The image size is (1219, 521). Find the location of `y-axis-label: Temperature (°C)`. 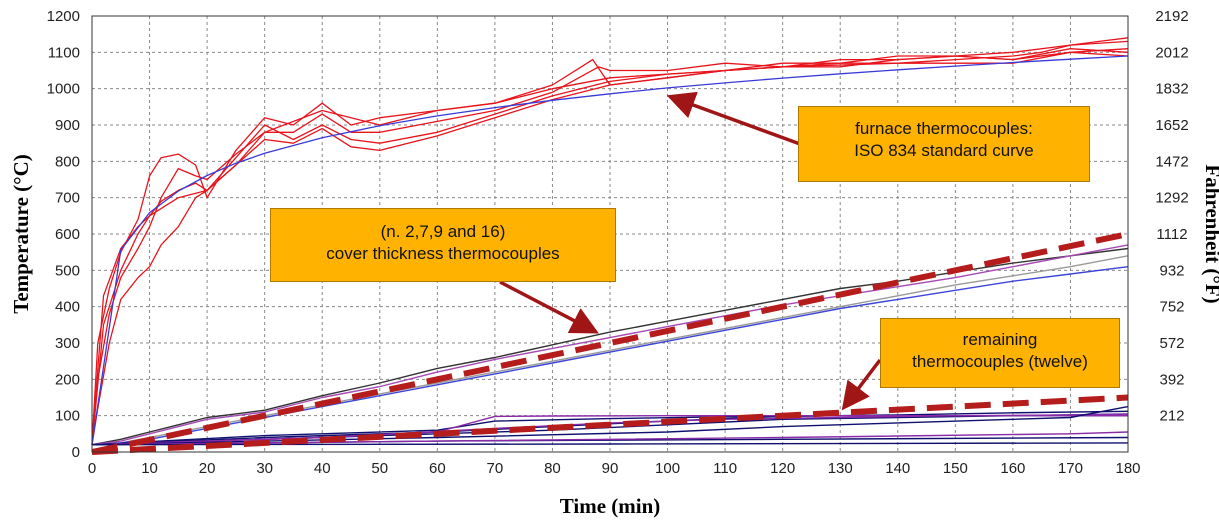

y-axis-label: Temperature (°C) is located at coordinates (21, 233).